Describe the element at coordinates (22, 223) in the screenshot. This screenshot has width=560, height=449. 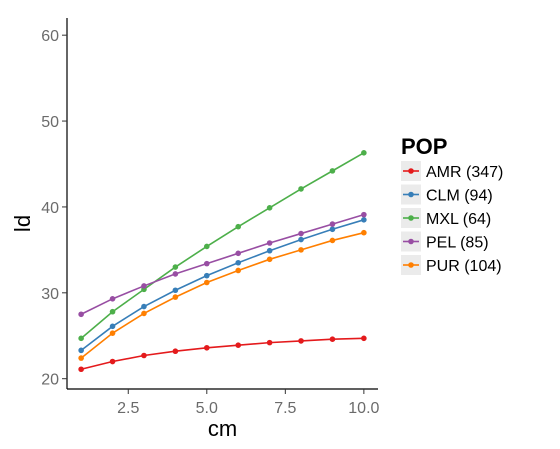
I see `y-axis-title: ld` at that location.